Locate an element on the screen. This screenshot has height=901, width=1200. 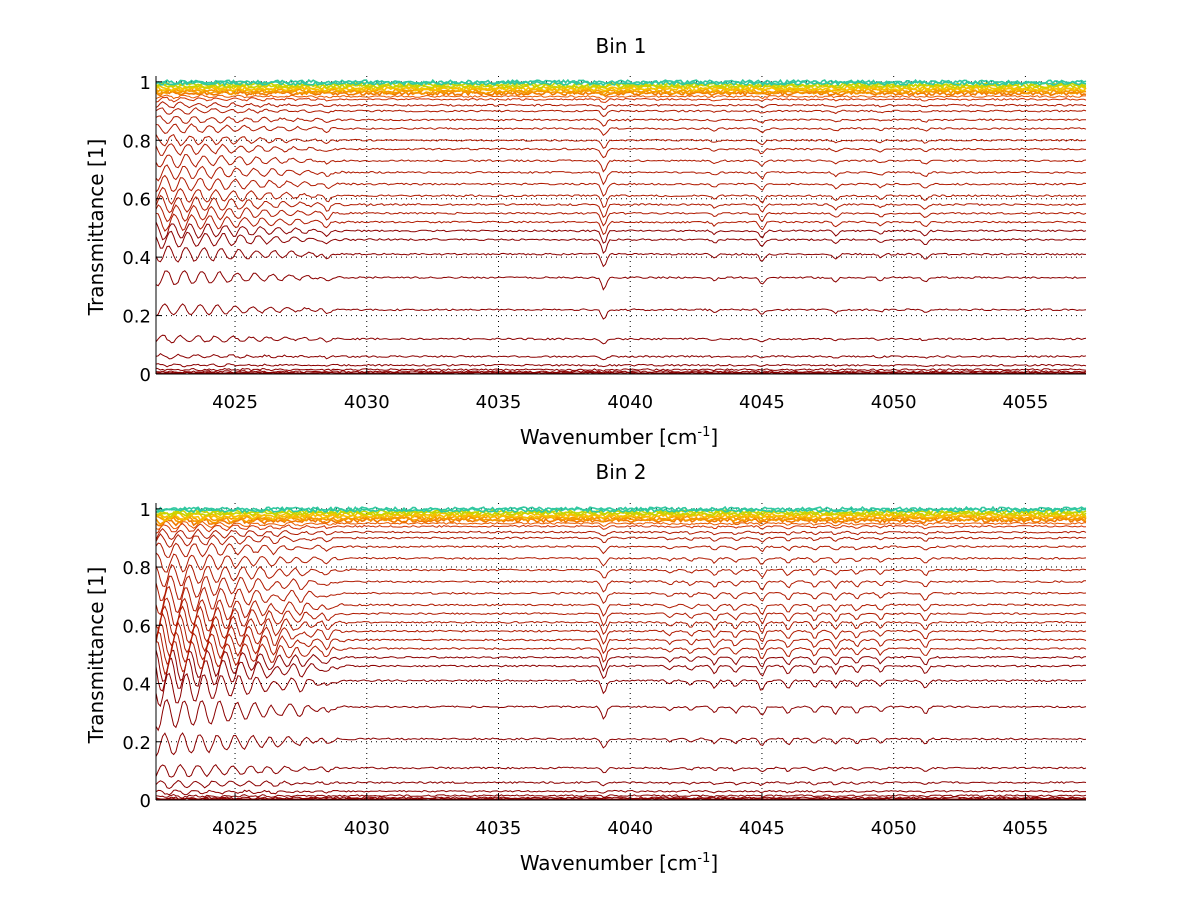
chart-title: Bin 2 is located at coordinates (620, 472).